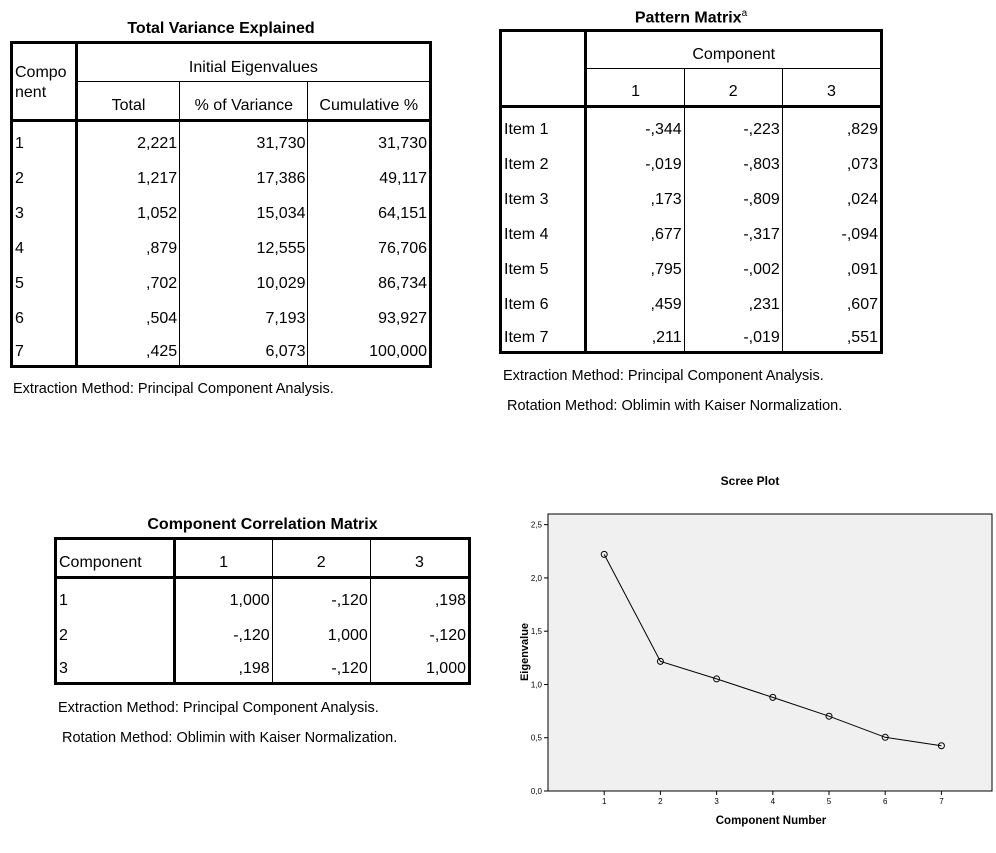  I want to click on table-row: 4 ,879 12,555 76,706, so click(221, 244).